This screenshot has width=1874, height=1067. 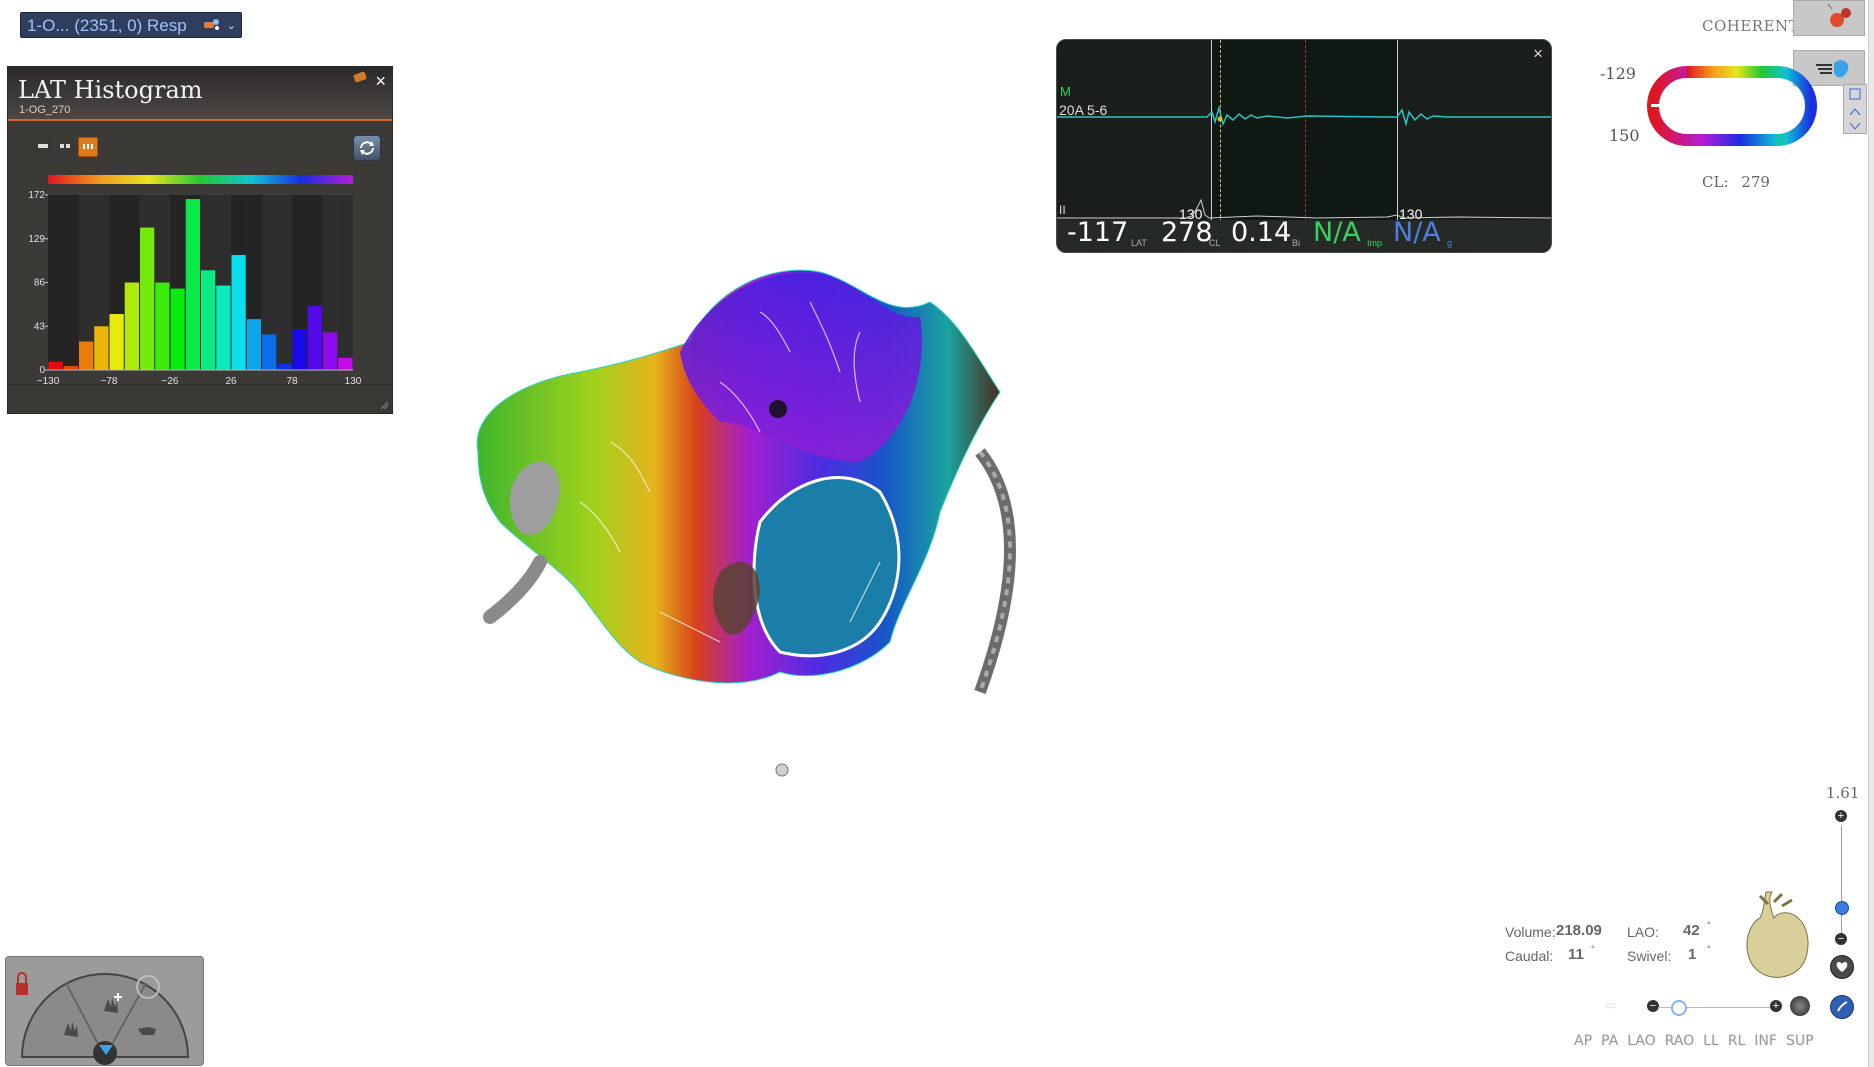 I want to click on cl-value: 278, so click(x=1187, y=232).